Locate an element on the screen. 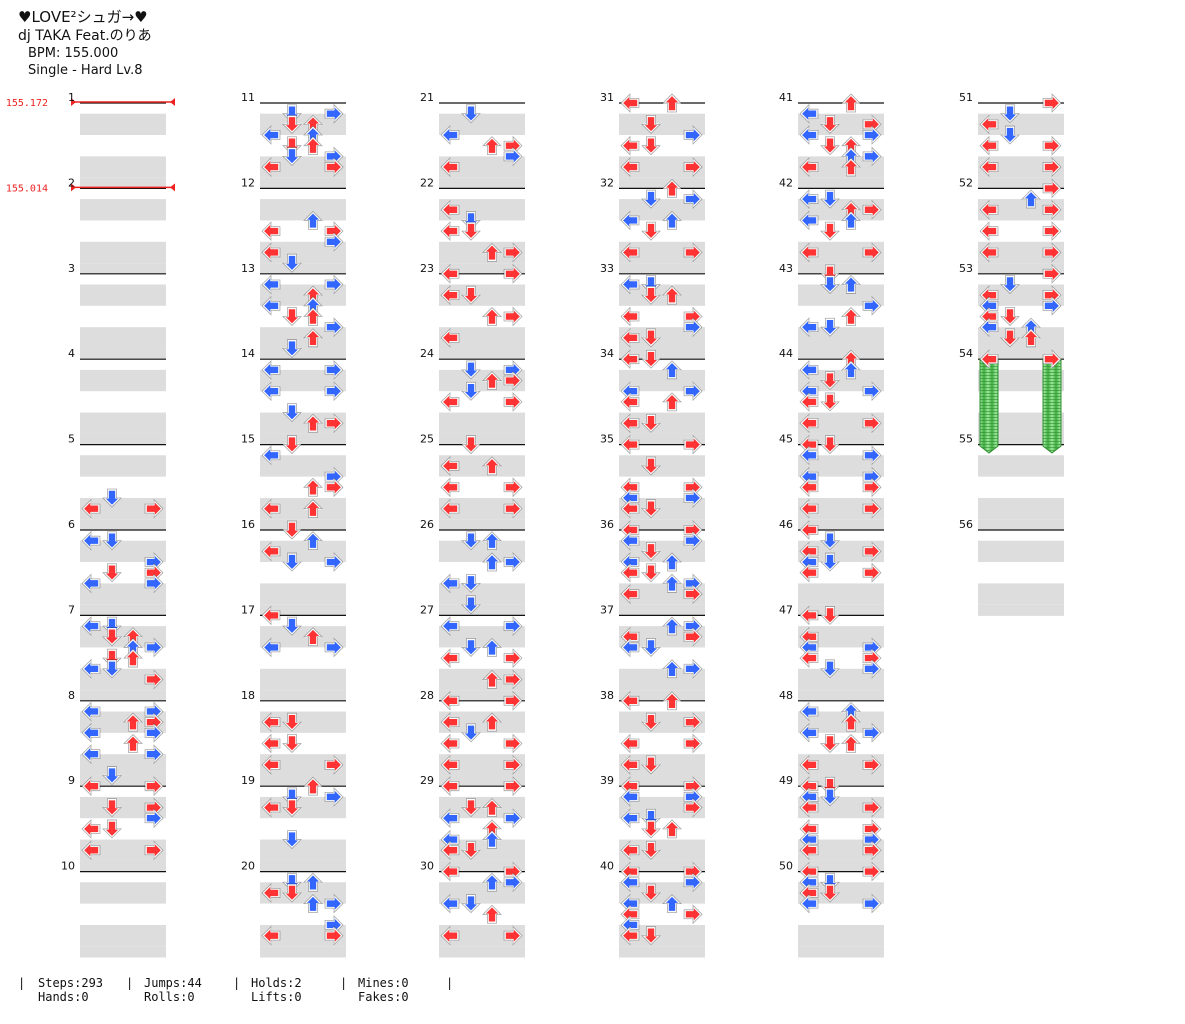 Image resolution: width=1185 pixels, height=1024 pixels. measure-number: 48 is located at coordinates (786, 695).